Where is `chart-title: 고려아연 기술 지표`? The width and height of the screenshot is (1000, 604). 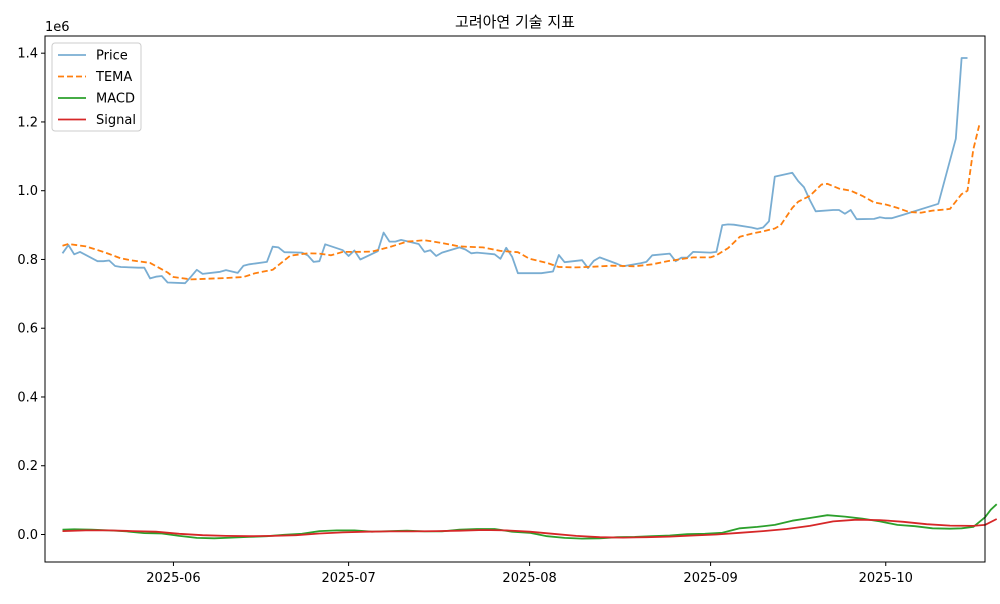 chart-title: 고려아연 기술 지표 is located at coordinates (515, 22).